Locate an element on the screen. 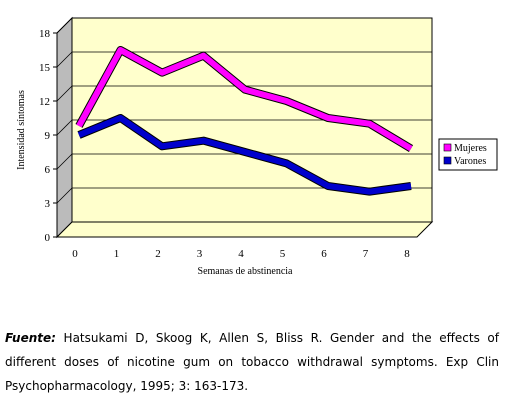 The width and height of the screenshot is (505, 401). y-tick-label: 6 is located at coordinates (48, 170).